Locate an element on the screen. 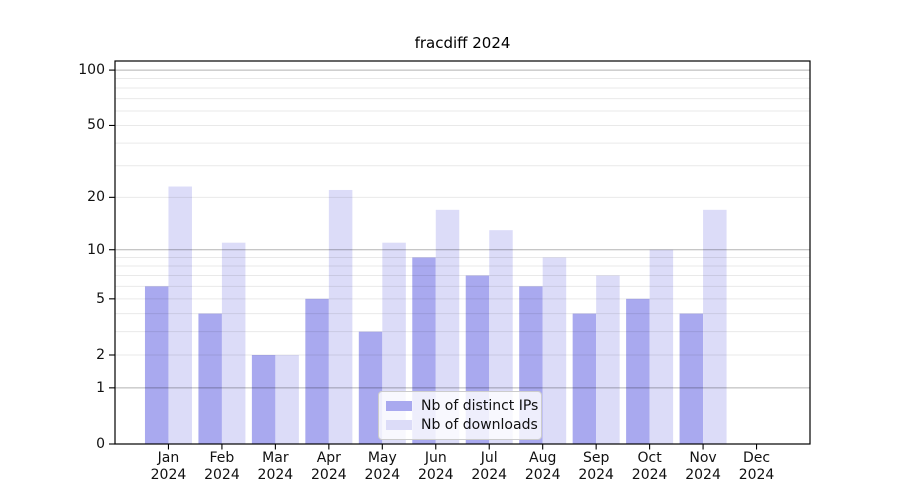 Image resolution: width=900 pixels, height=500 pixels. bar-downloads-sep is located at coordinates (608, 359).